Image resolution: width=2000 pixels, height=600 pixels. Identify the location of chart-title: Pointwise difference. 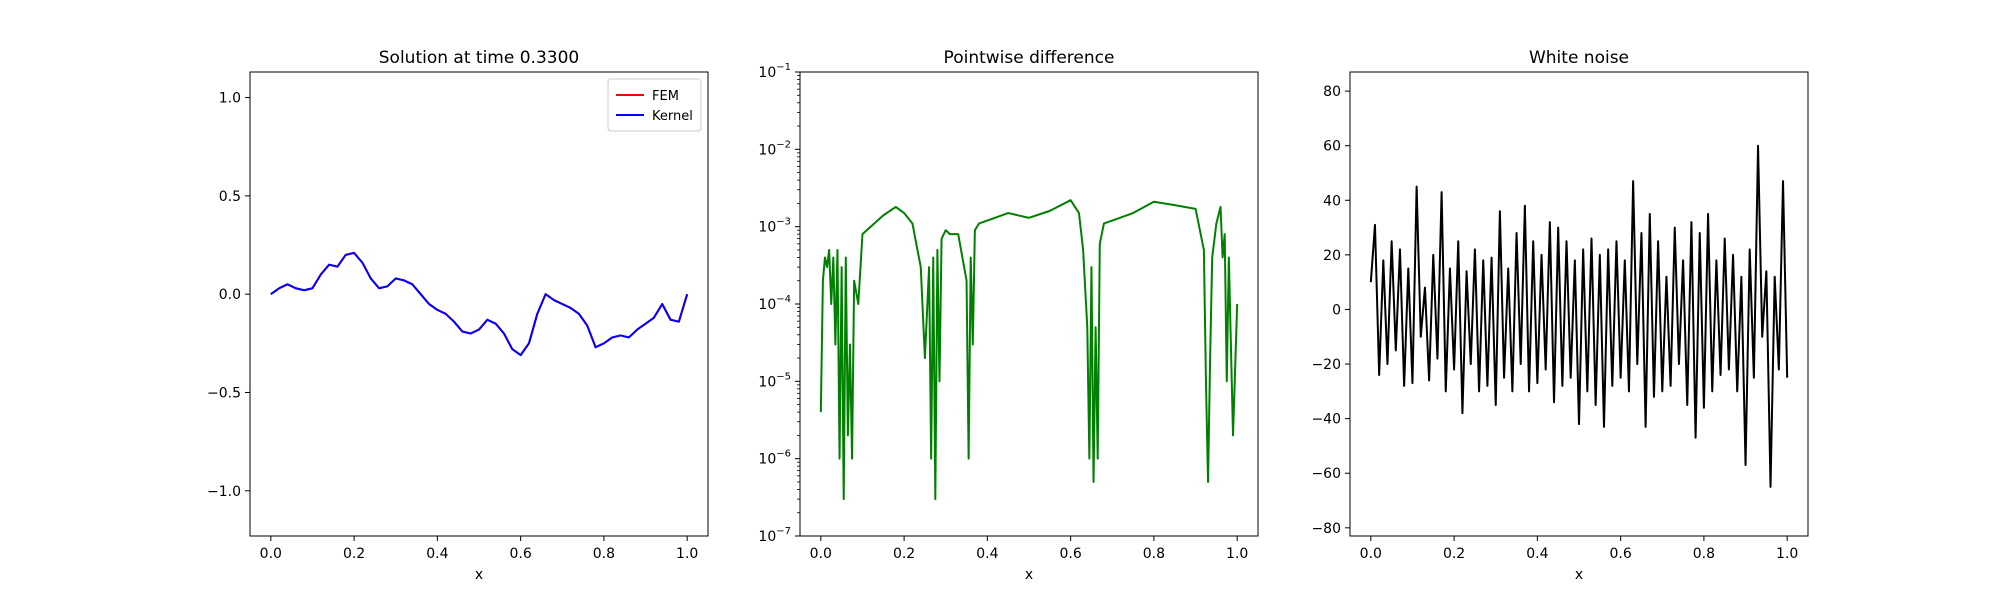
(1029, 58).